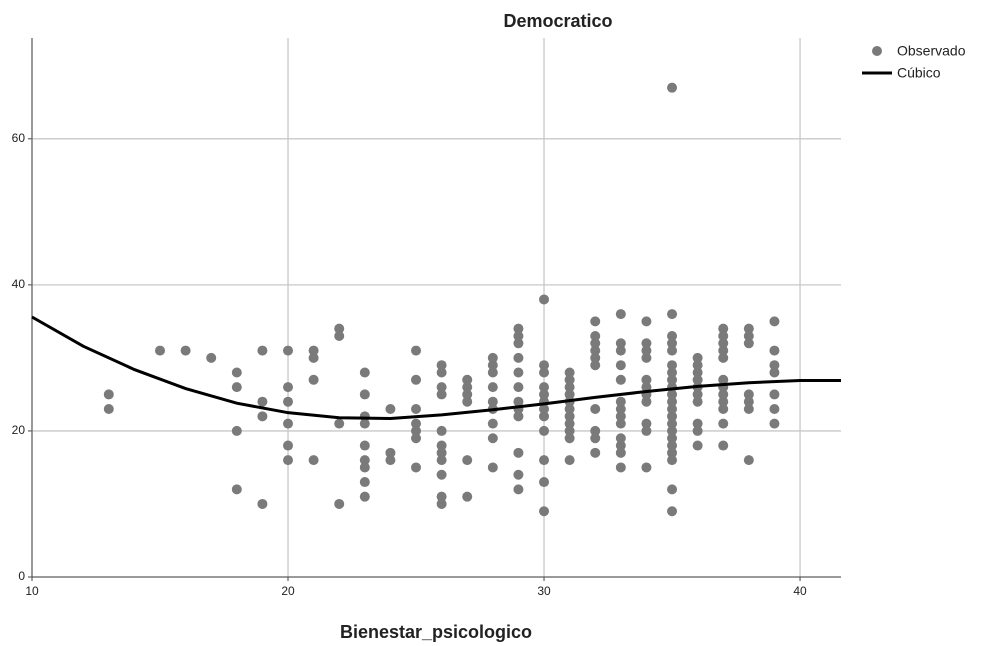  What do you see at coordinates (931, 51) in the screenshot?
I see `legend-label: Observado` at bounding box center [931, 51].